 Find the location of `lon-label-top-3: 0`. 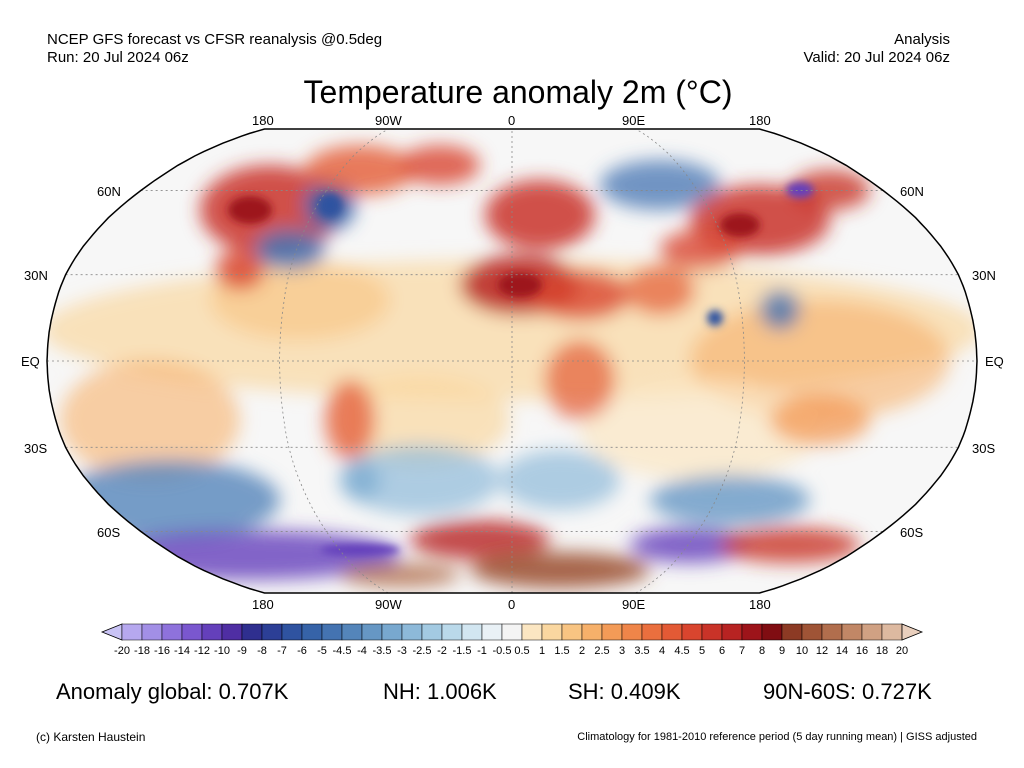

lon-label-top-3: 0 is located at coordinates (512, 120).